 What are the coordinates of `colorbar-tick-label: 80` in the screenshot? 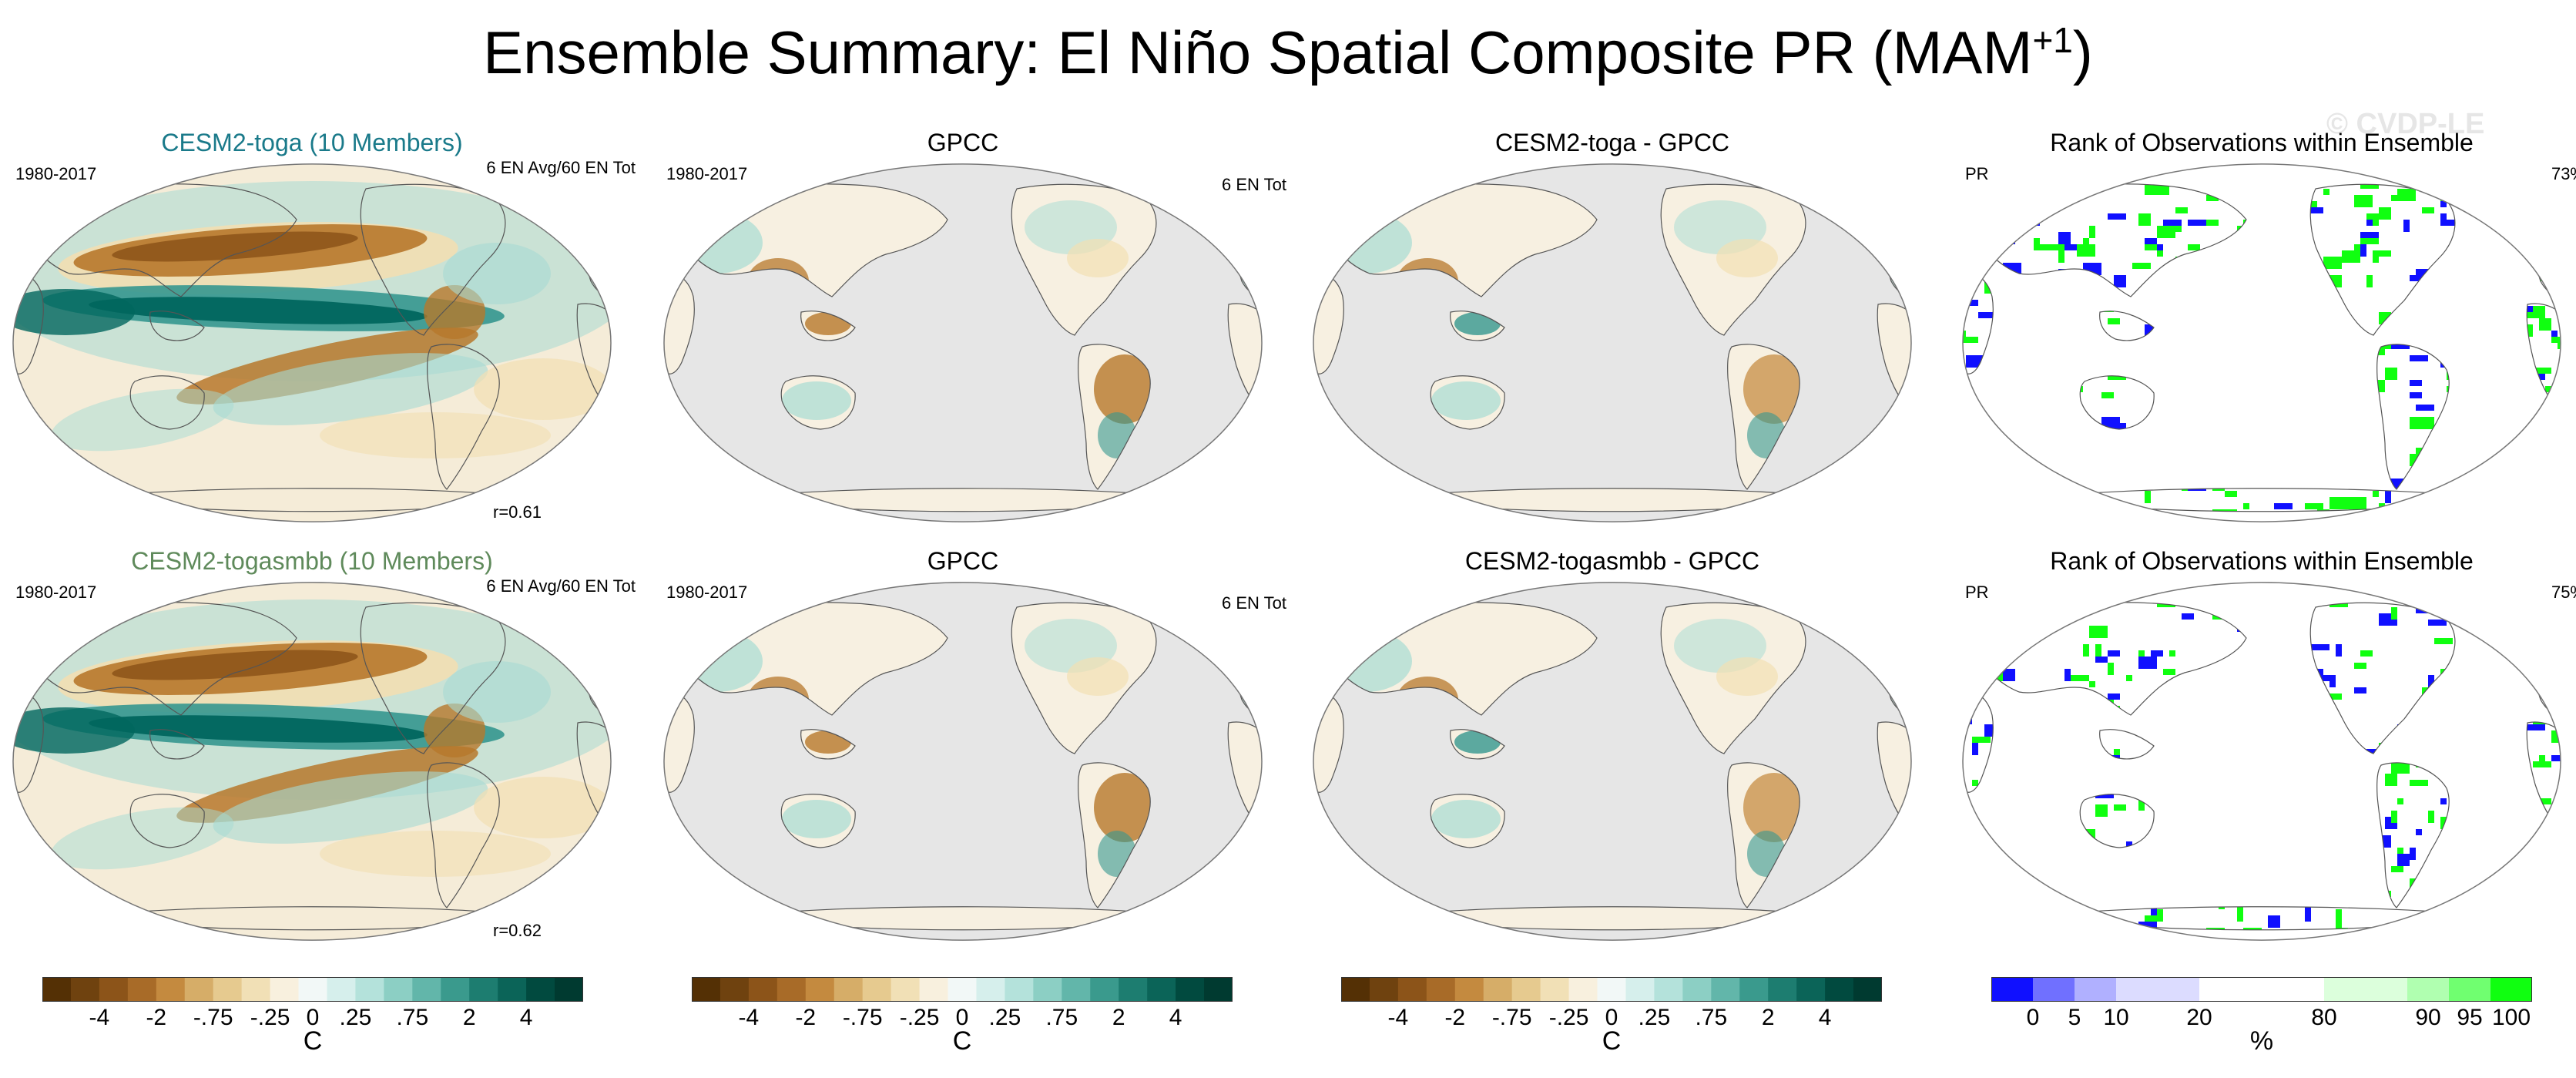 It's located at (2324, 1017).